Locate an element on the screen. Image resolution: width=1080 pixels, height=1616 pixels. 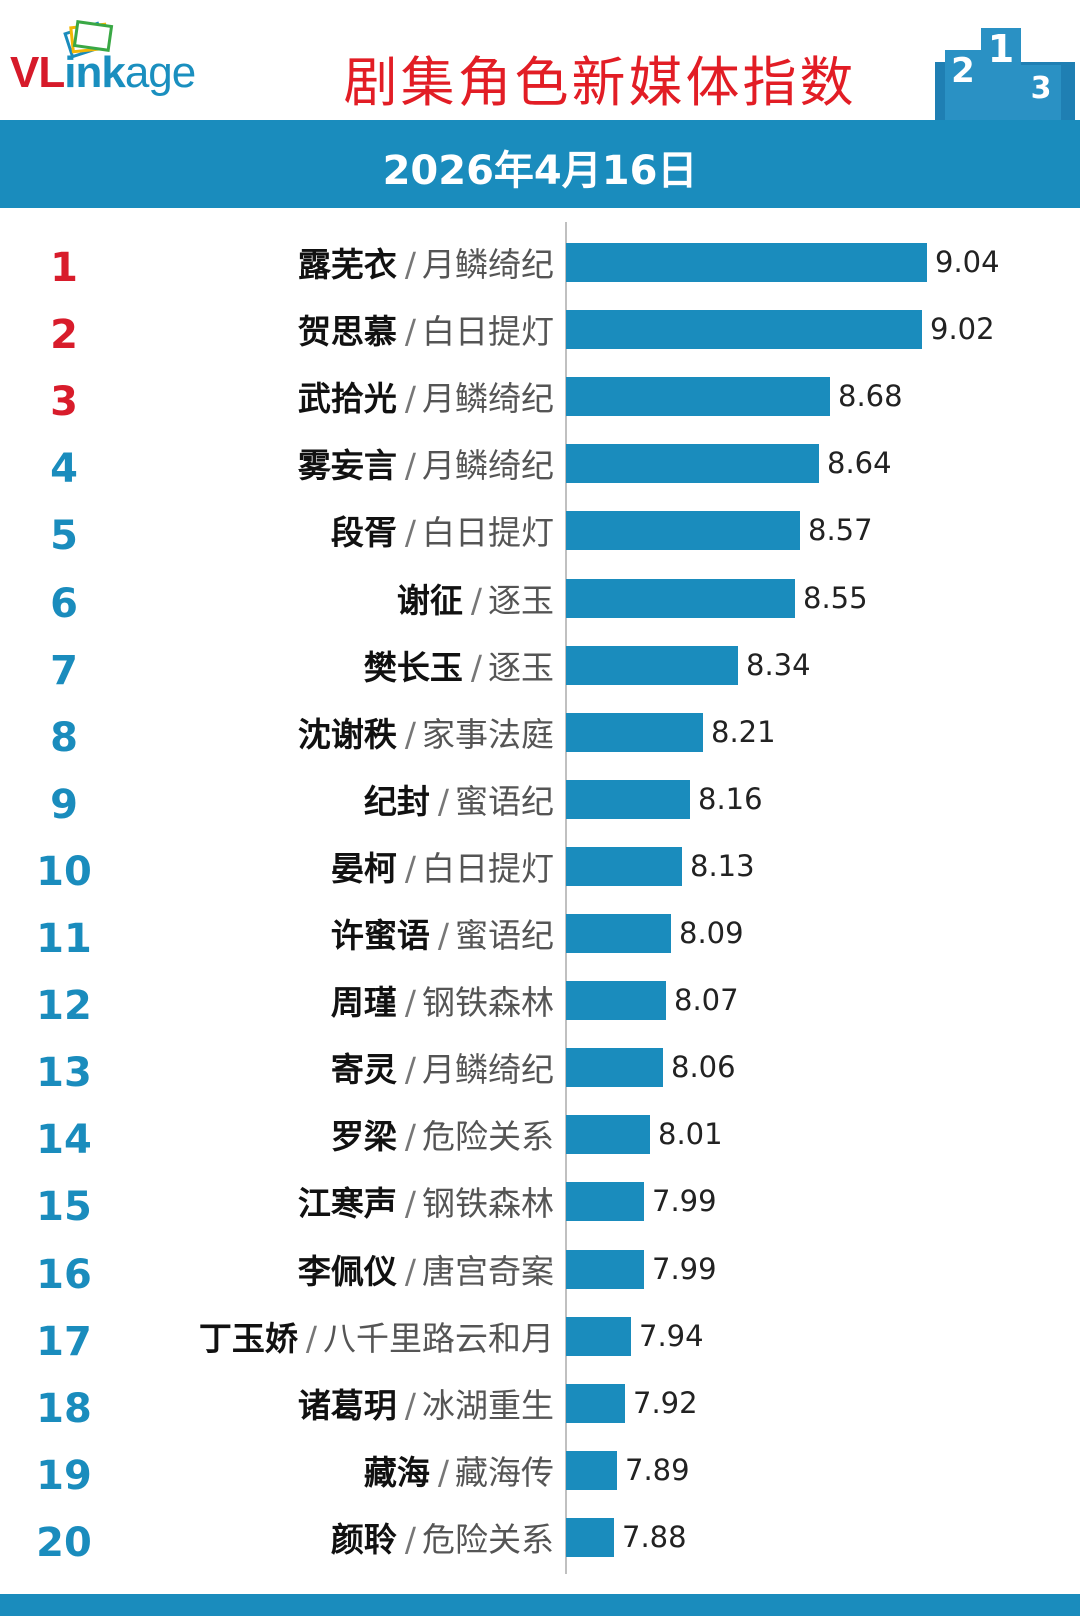
rank-number: 11 is located at coordinates (64, 939).